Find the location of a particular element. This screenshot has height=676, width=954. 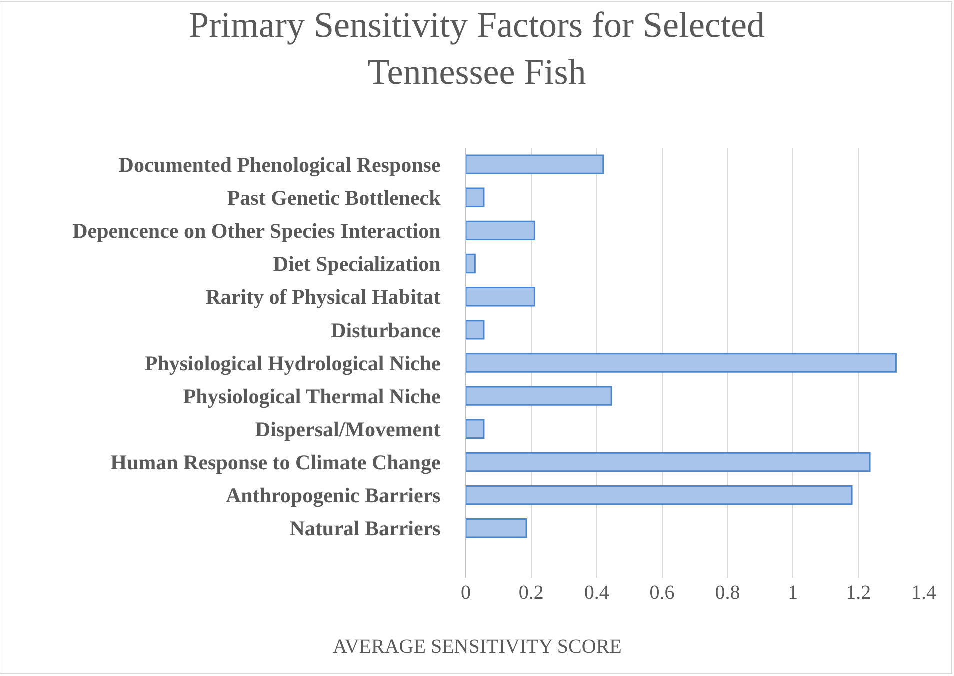

y-tick-label: Human Response to Climate Change is located at coordinates (275, 462).